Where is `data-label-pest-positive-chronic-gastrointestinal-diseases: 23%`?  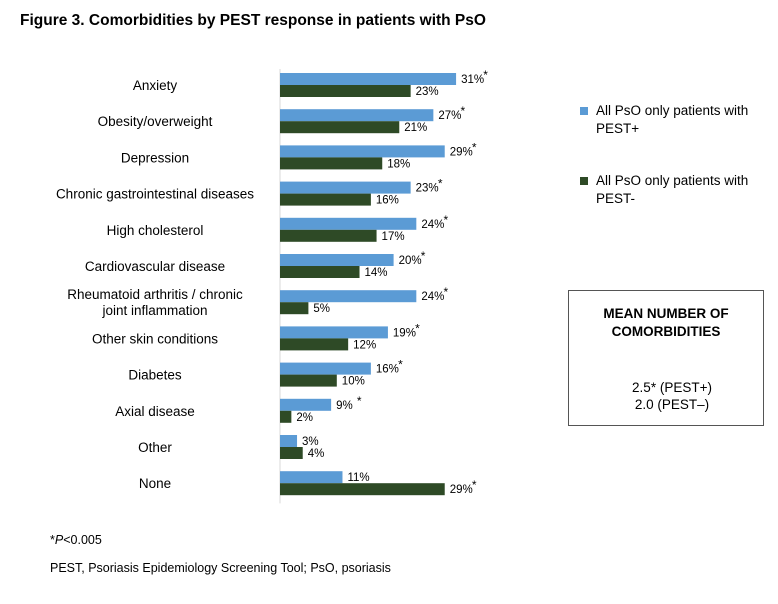 data-label-pest-positive-chronic-gastrointestinal-diseases: 23% is located at coordinates (427, 189).